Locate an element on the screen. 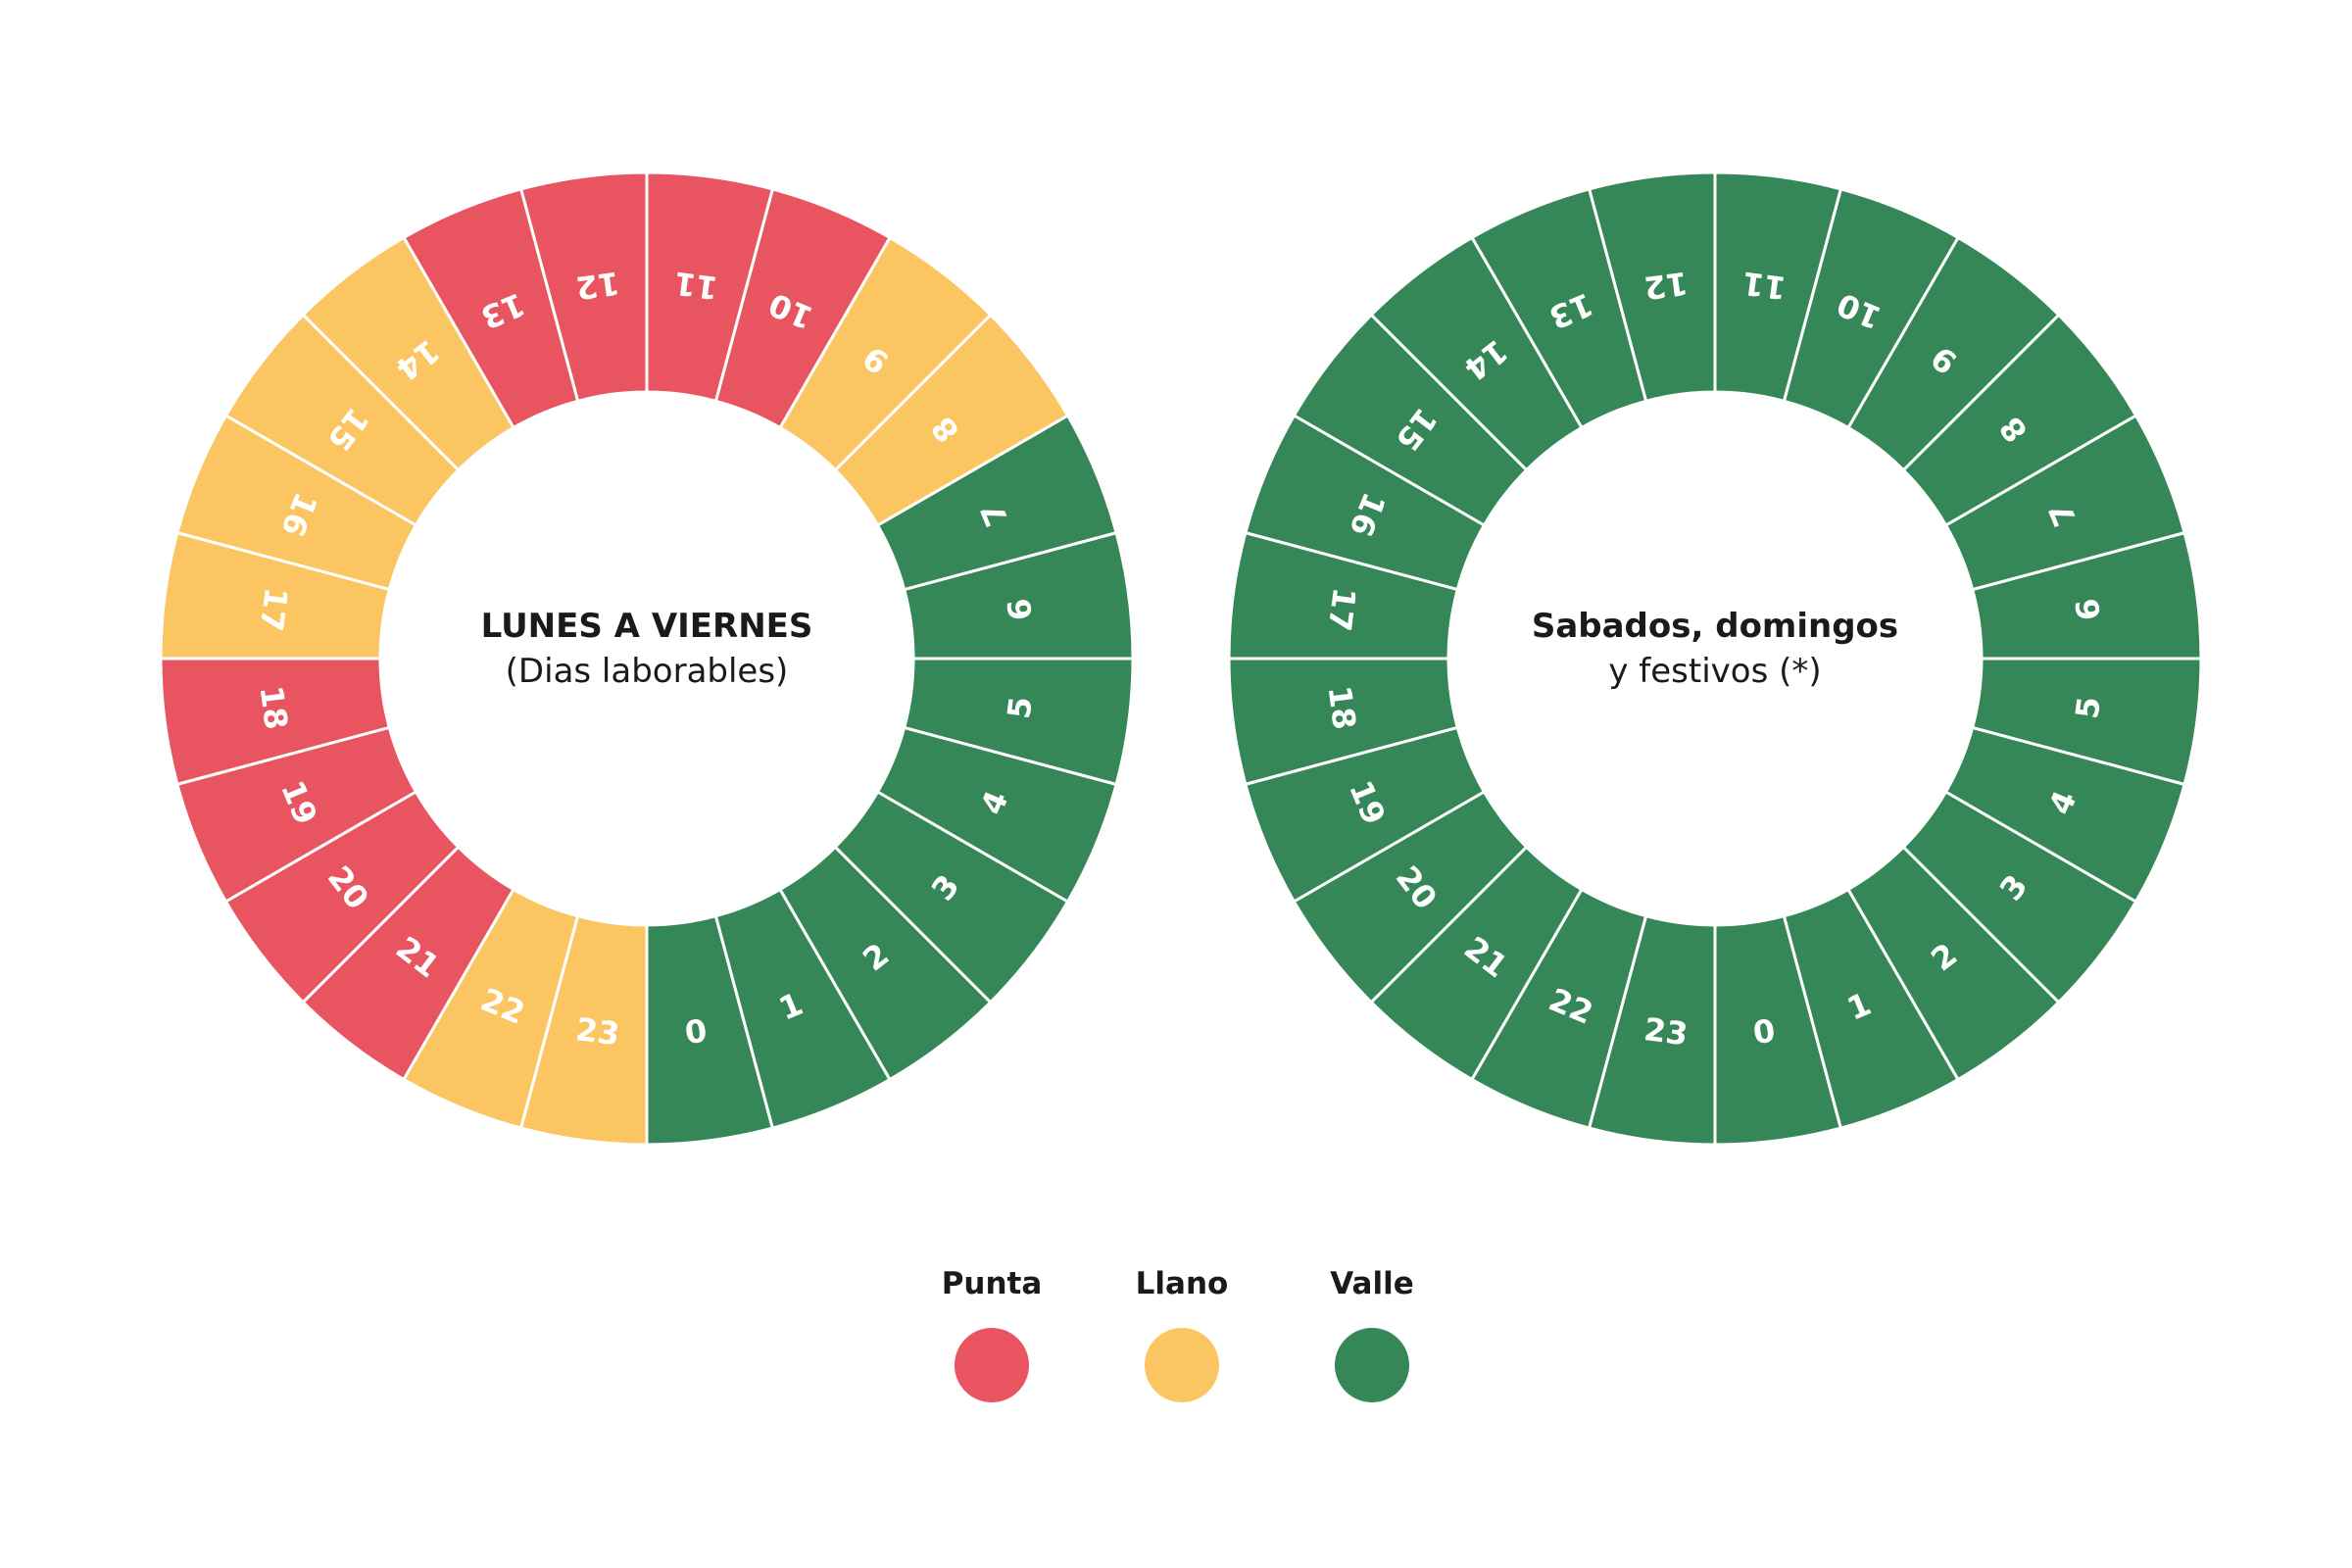 This screenshot has height=1568, width=2352. legend: Punta Llano Valle is located at coordinates (1178, 1334).